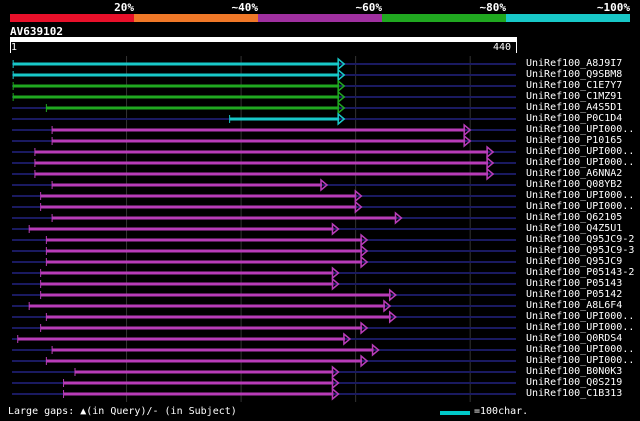 The height and width of the screenshot is (421, 640). Describe the element at coordinates (574, 173) in the screenshot. I see `hit-label: UniRef100_A6NNA2` at that location.